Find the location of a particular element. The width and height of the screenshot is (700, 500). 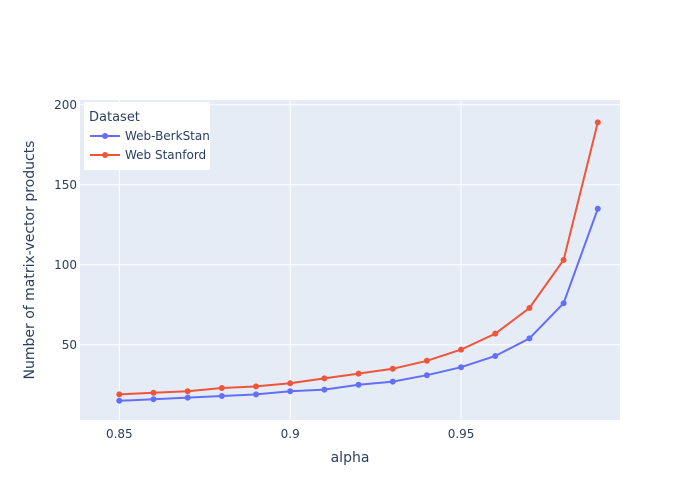

legend: Dataset Web-BerkStan Web Stanford is located at coordinates (147, 136).